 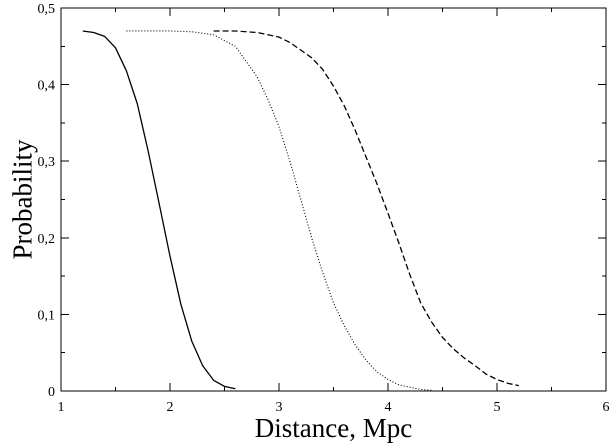 What do you see at coordinates (51, 392) in the screenshot?
I see `y-tick-label: 0` at bounding box center [51, 392].